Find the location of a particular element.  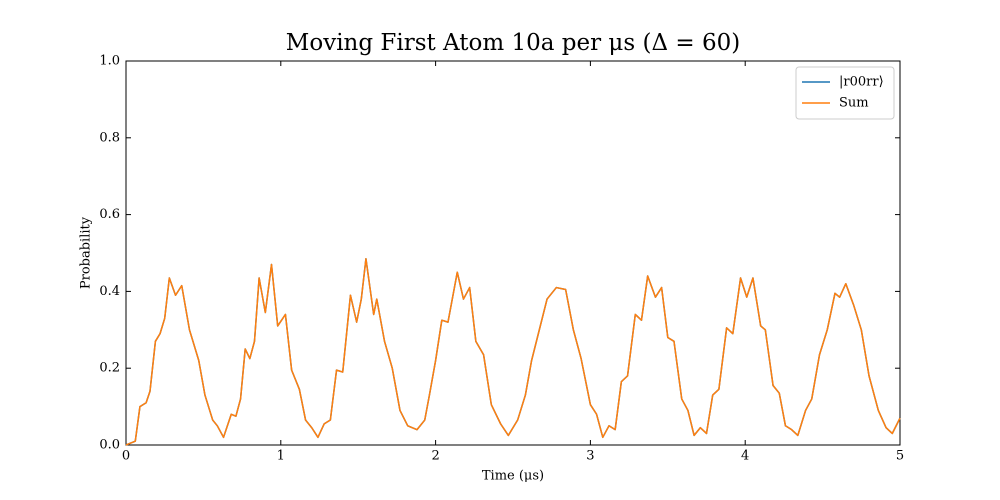

y-tick-label: 0.8 is located at coordinates (109, 137).